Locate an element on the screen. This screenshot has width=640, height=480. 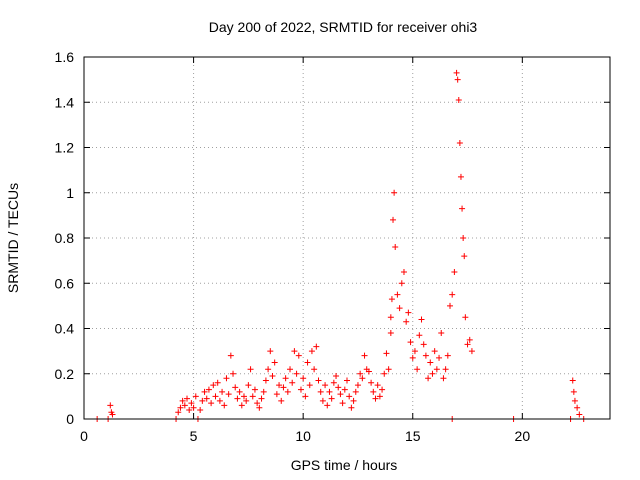
y-tick-label: 0.8 is located at coordinates (65, 238).